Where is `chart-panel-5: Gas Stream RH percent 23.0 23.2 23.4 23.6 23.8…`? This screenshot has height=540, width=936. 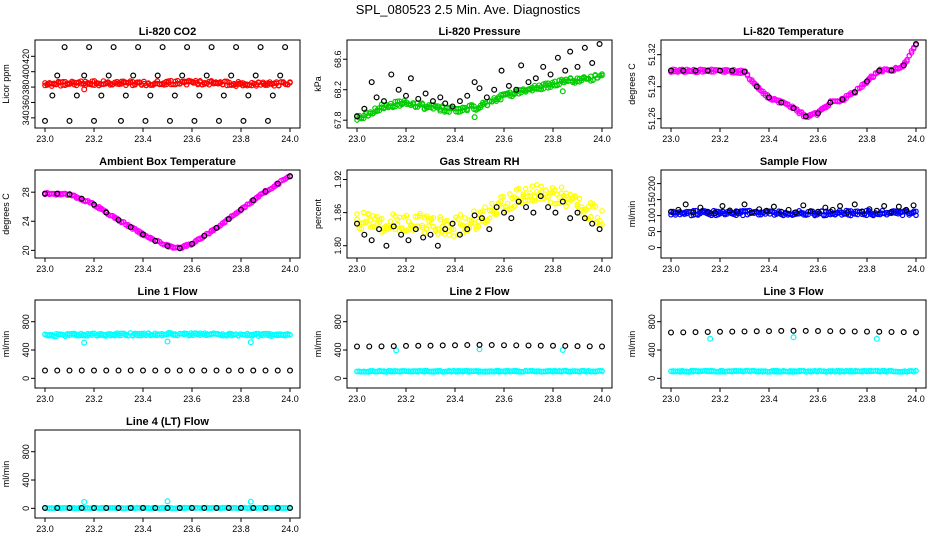 chart-panel-5: Gas Stream RH percent 23.0 23.2 23.4 23.6 23.8… is located at coordinates (463, 215).